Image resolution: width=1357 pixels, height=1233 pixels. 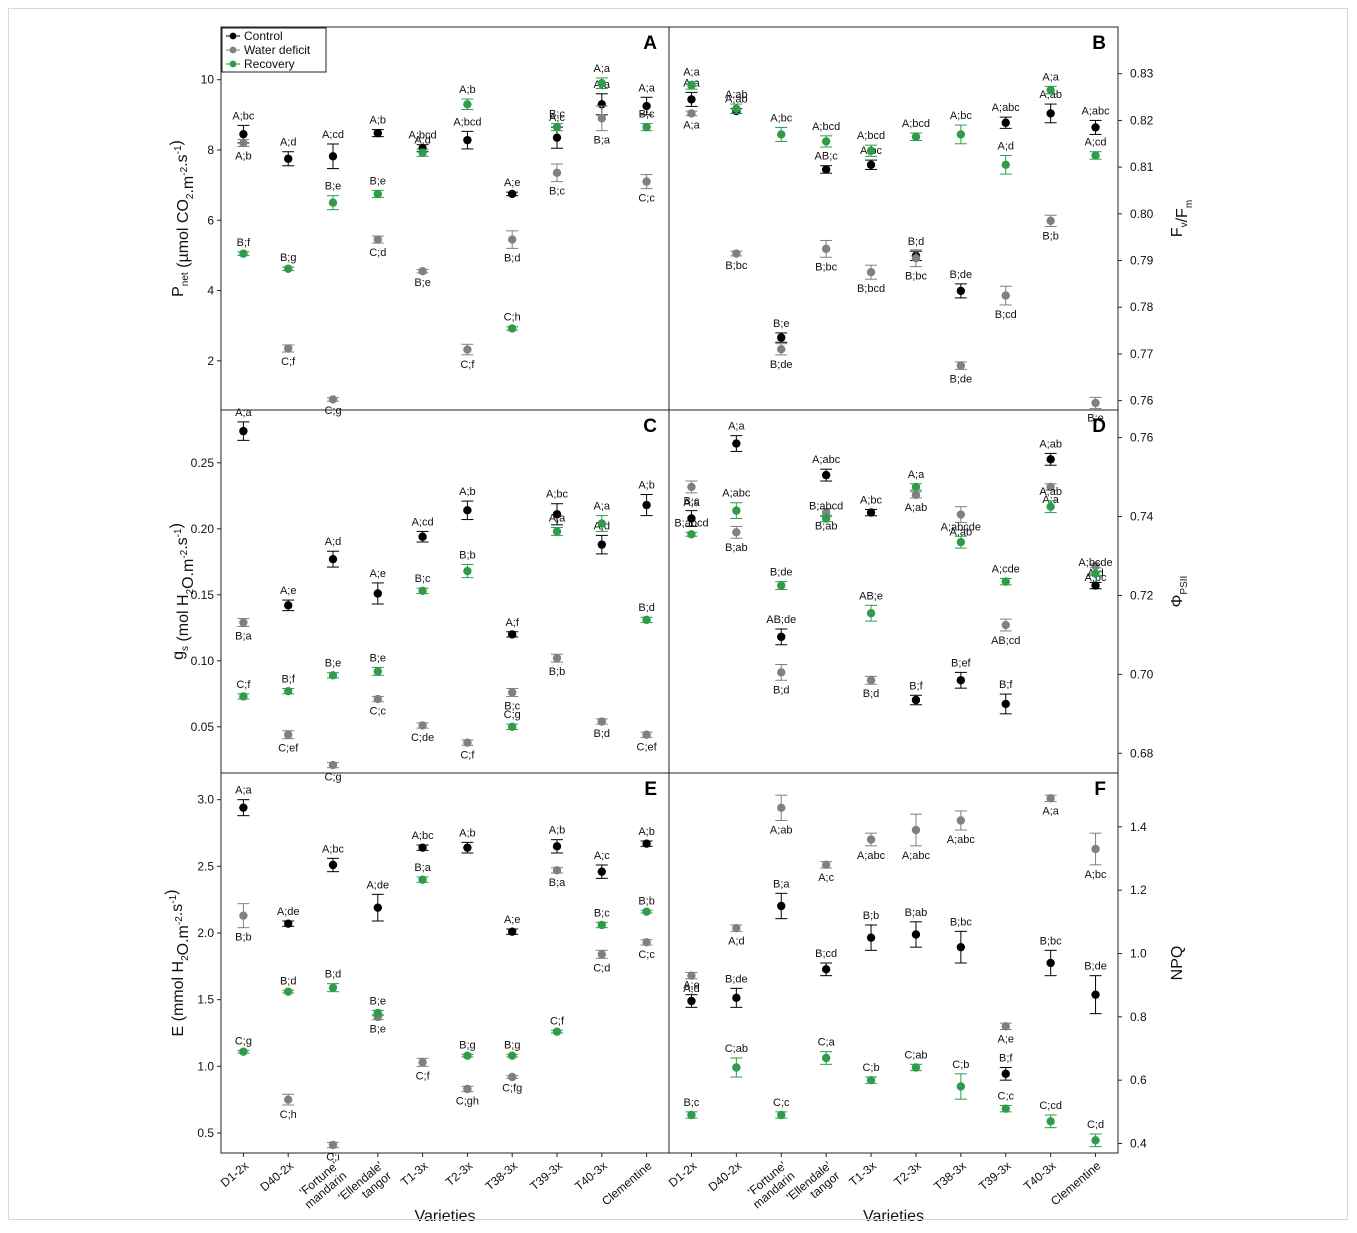 I want to click on series-recovery: C;f B;f B;e B;e B;c B;b C;g A;a A;a B;d, so click(x=445, y=616).